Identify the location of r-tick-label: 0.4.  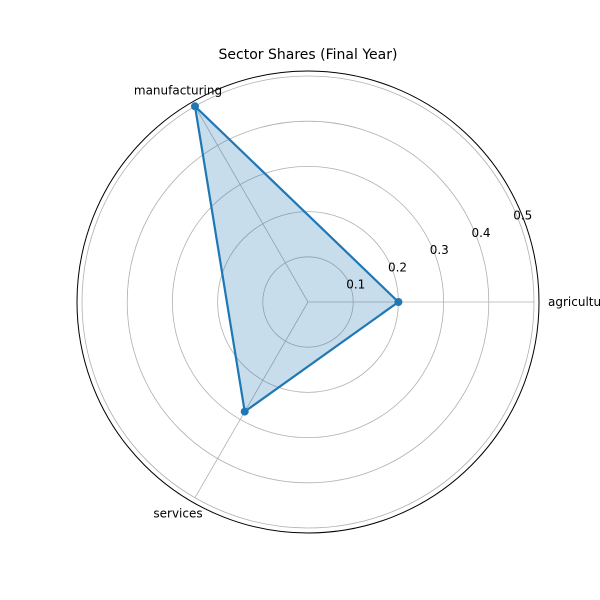
(480, 233).